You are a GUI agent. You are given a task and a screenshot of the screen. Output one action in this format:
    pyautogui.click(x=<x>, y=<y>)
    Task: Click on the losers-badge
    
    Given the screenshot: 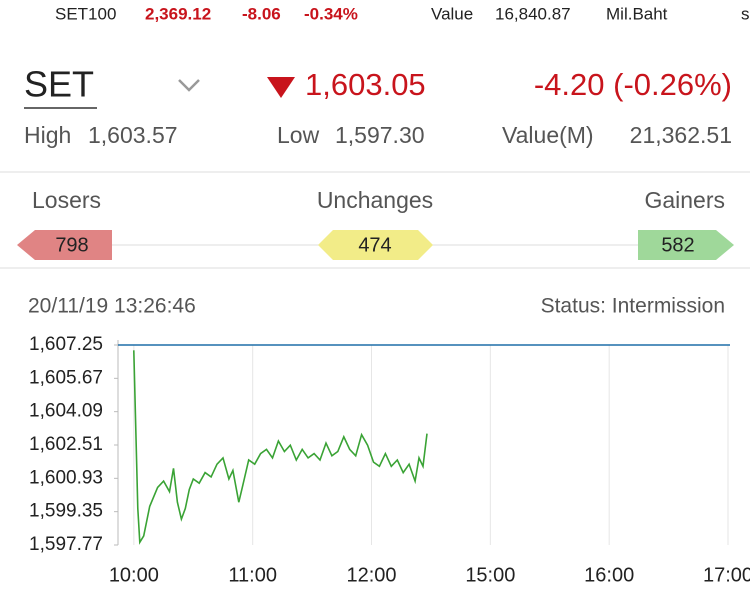 What is the action you would take?
    pyautogui.click(x=64, y=245)
    